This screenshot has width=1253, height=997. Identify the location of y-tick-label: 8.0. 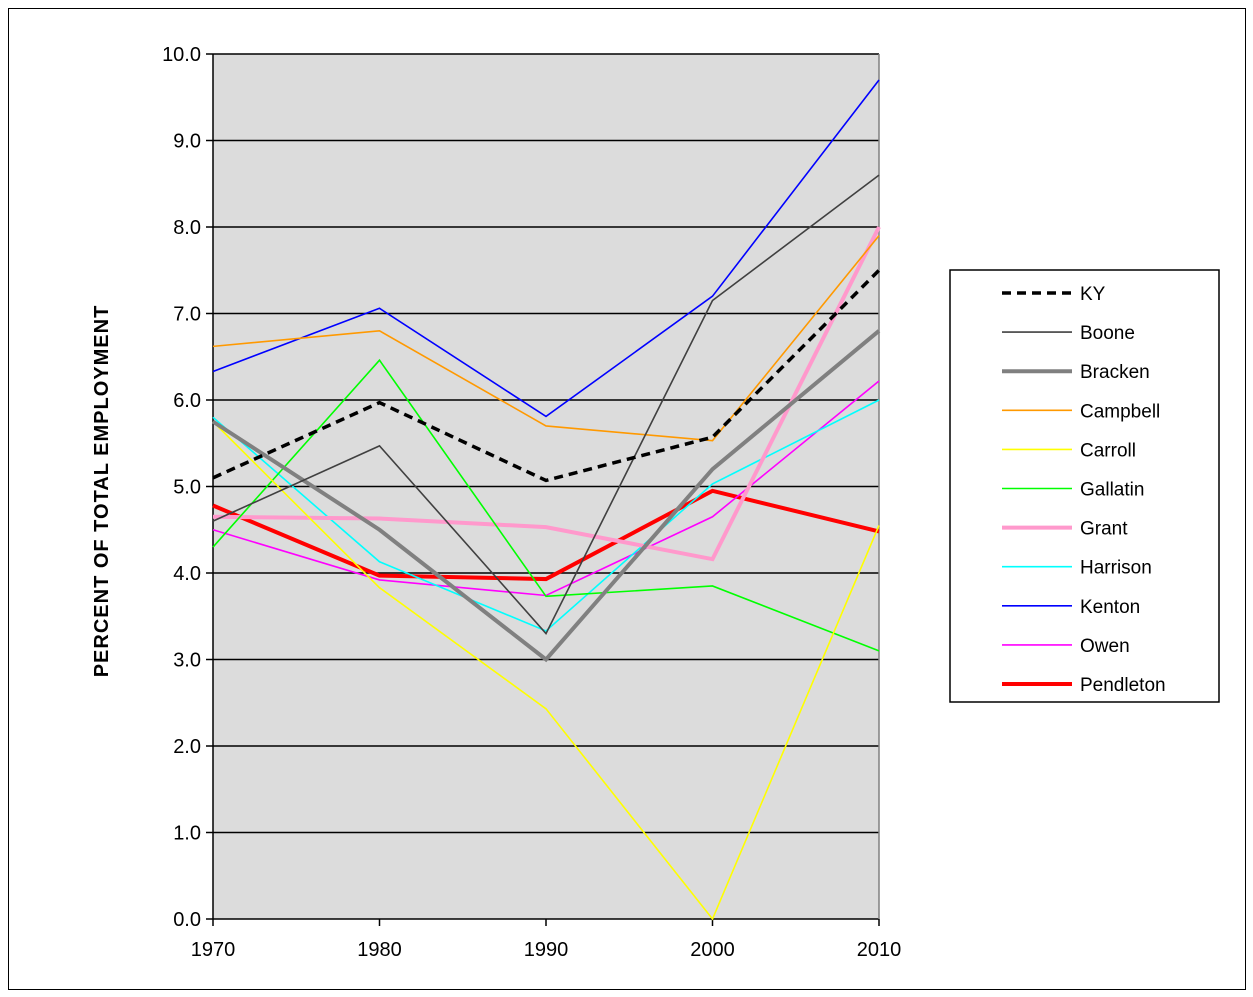
(187, 228).